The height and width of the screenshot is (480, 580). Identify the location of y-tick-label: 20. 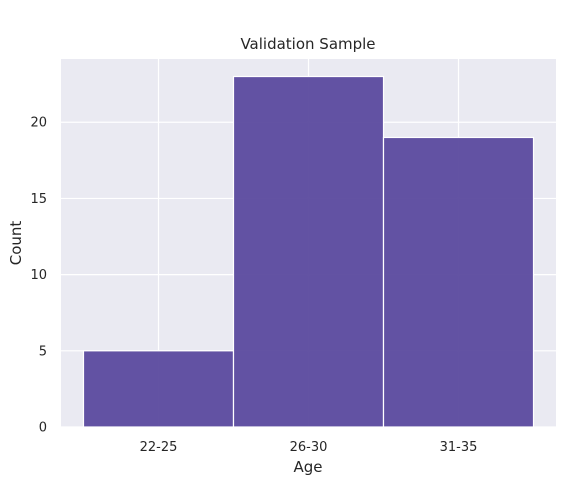
(38, 123).